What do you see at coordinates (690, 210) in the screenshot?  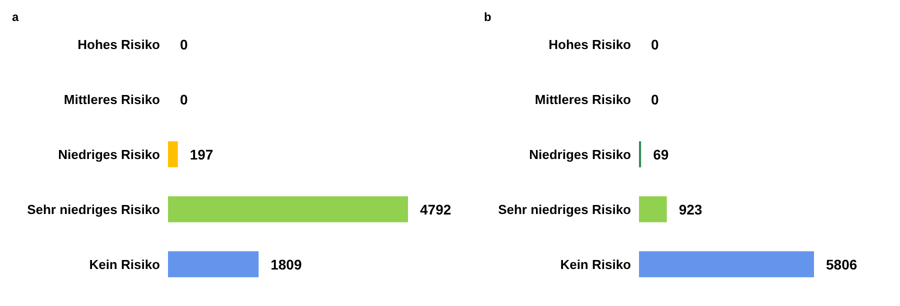 I see `data-label: 923` at bounding box center [690, 210].